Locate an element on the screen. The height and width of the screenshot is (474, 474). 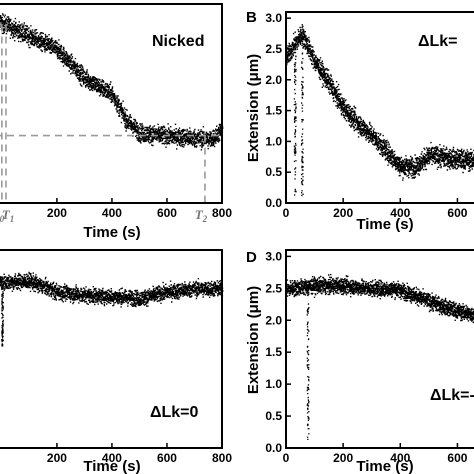
panel-d-annotation: ΔLk=- is located at coordinates (452, 395).